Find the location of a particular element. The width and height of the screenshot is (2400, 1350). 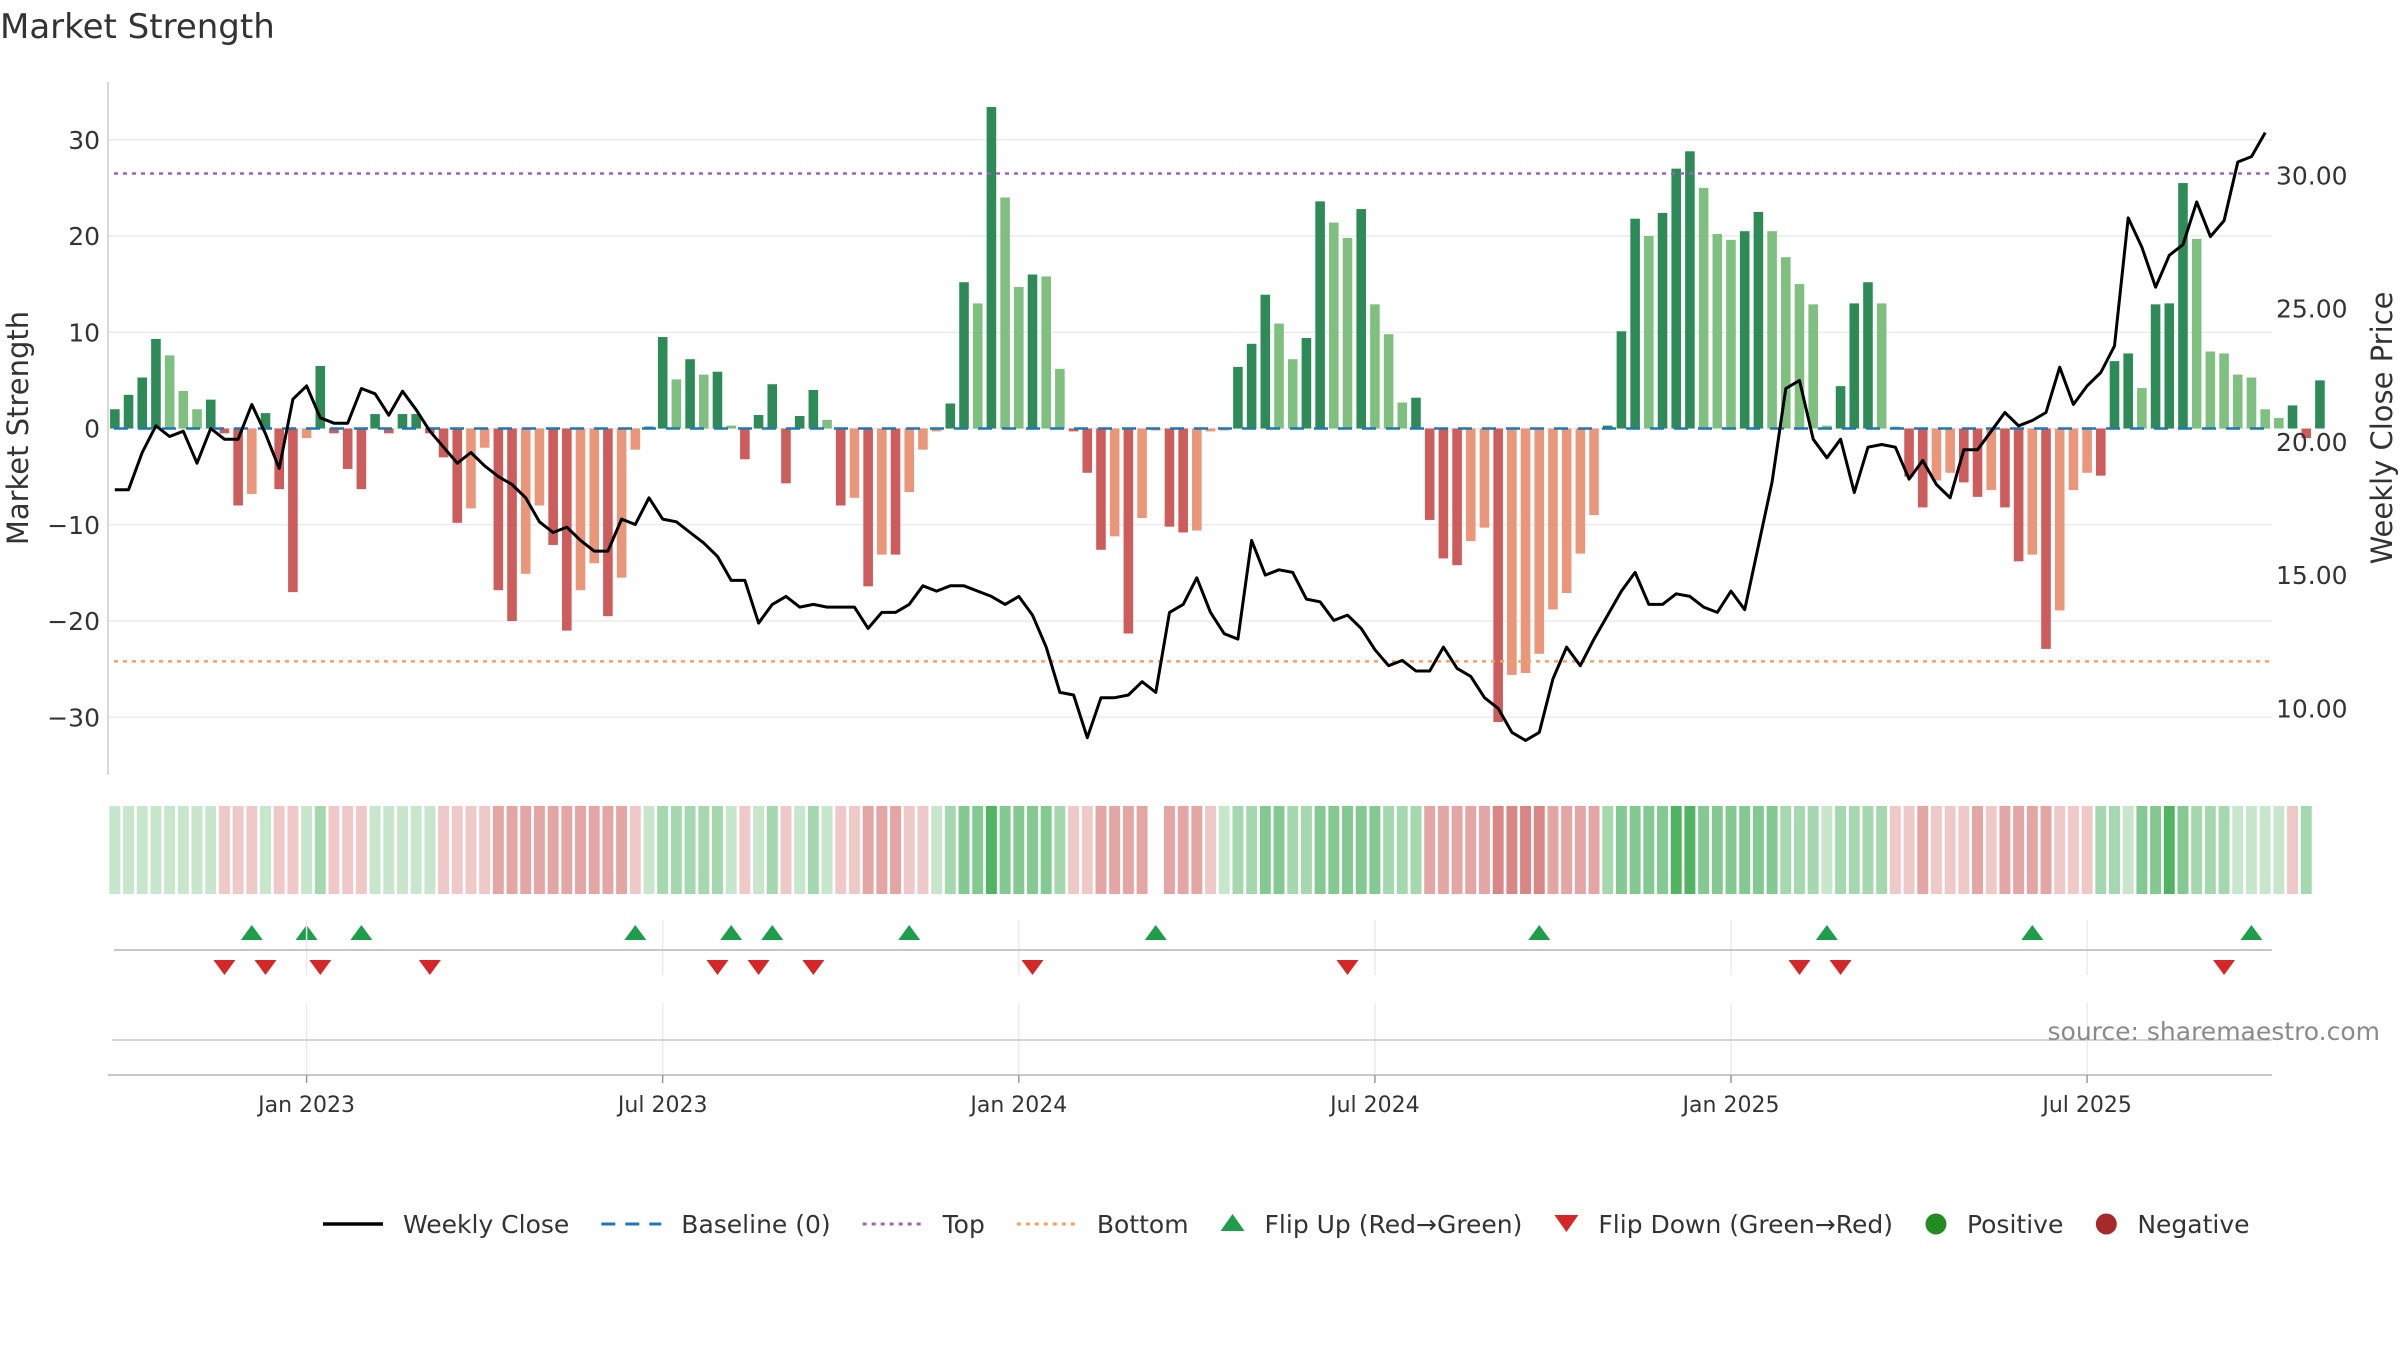

legend-item: Flip Up (Red→Green) is located at coordinates (1371, 1224).